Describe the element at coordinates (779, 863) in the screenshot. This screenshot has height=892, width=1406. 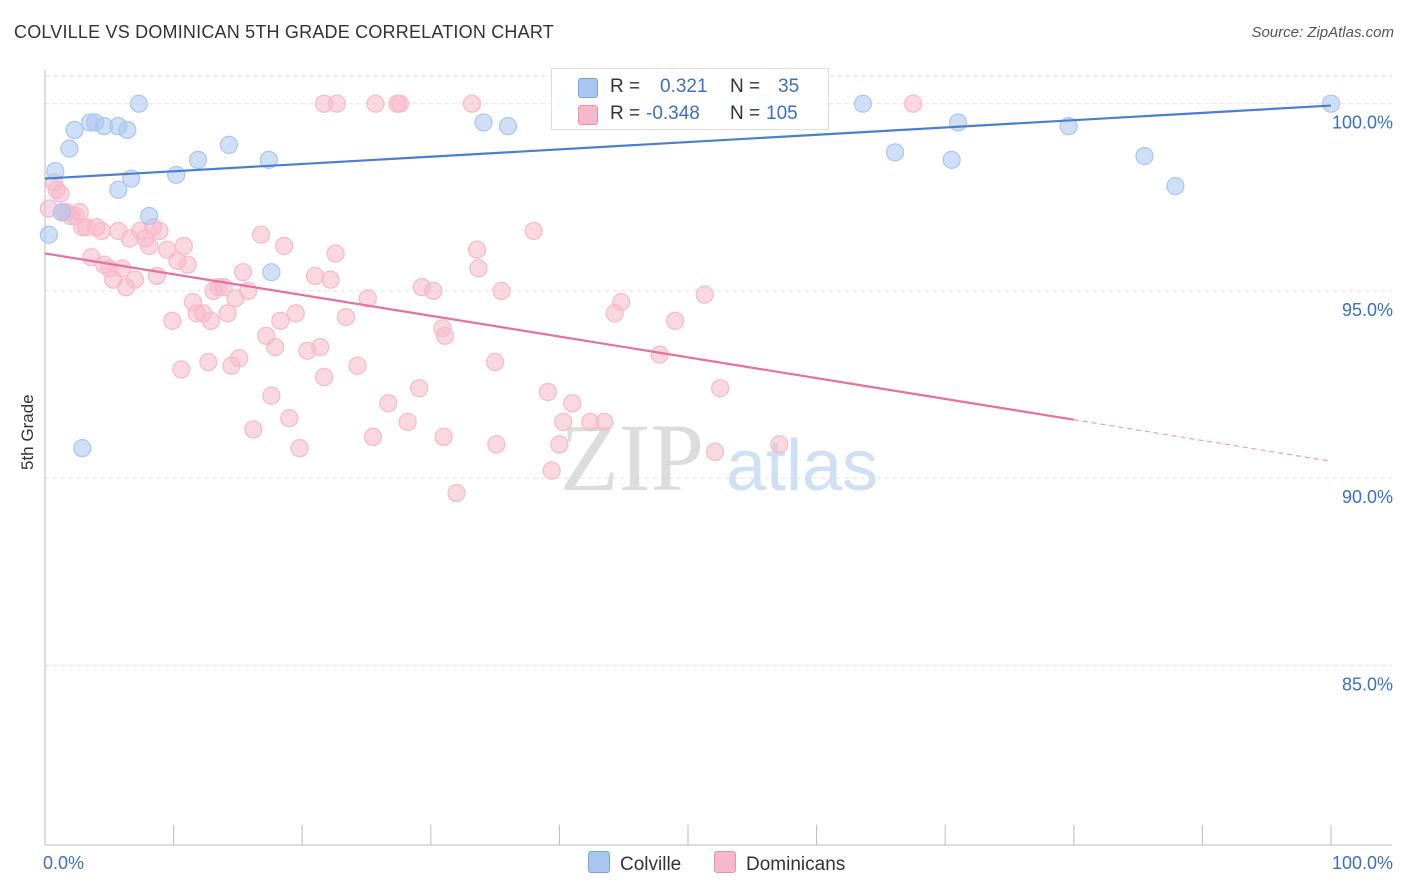
I see `legend-item-dominicans: Dominicans` at that location.